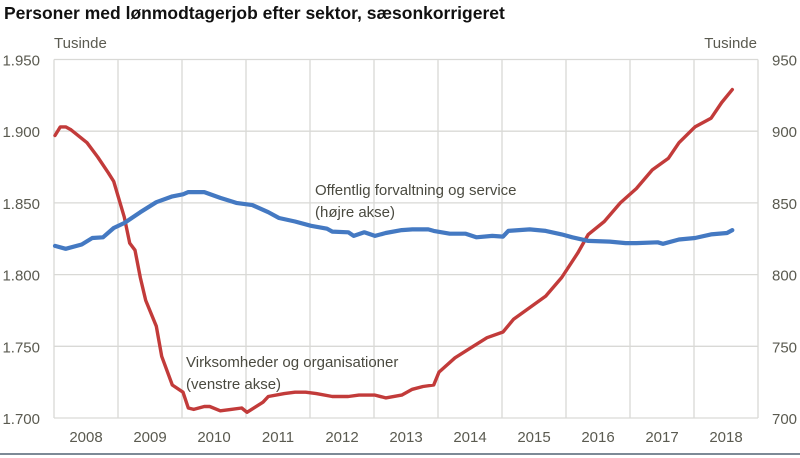 The height and width of the screenshot is (458, 800). I want to click on right-tick-label: 700, so click(784, 419).